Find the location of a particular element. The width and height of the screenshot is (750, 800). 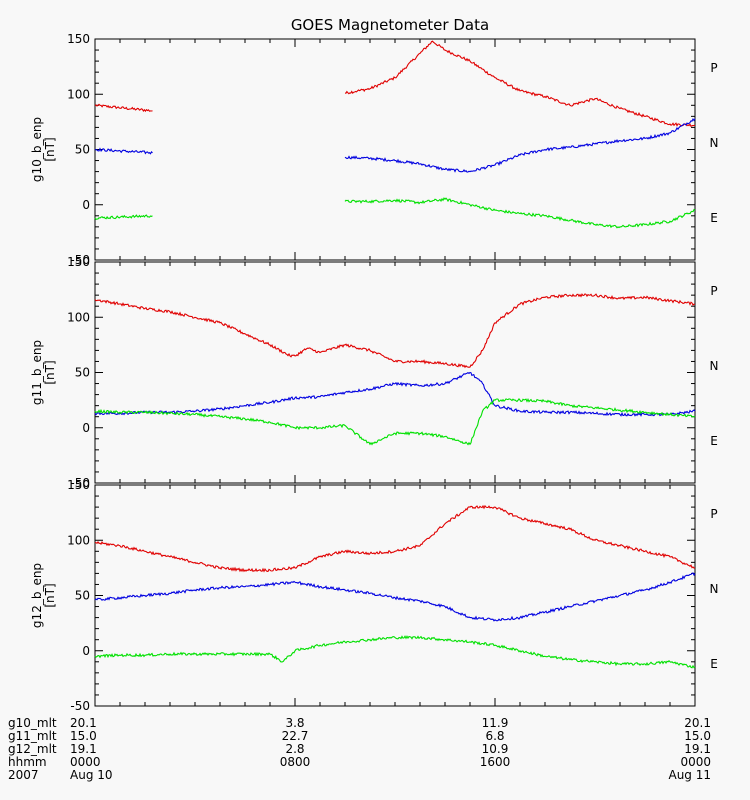

panel-3-series-N is located at coordinates (395, 597).